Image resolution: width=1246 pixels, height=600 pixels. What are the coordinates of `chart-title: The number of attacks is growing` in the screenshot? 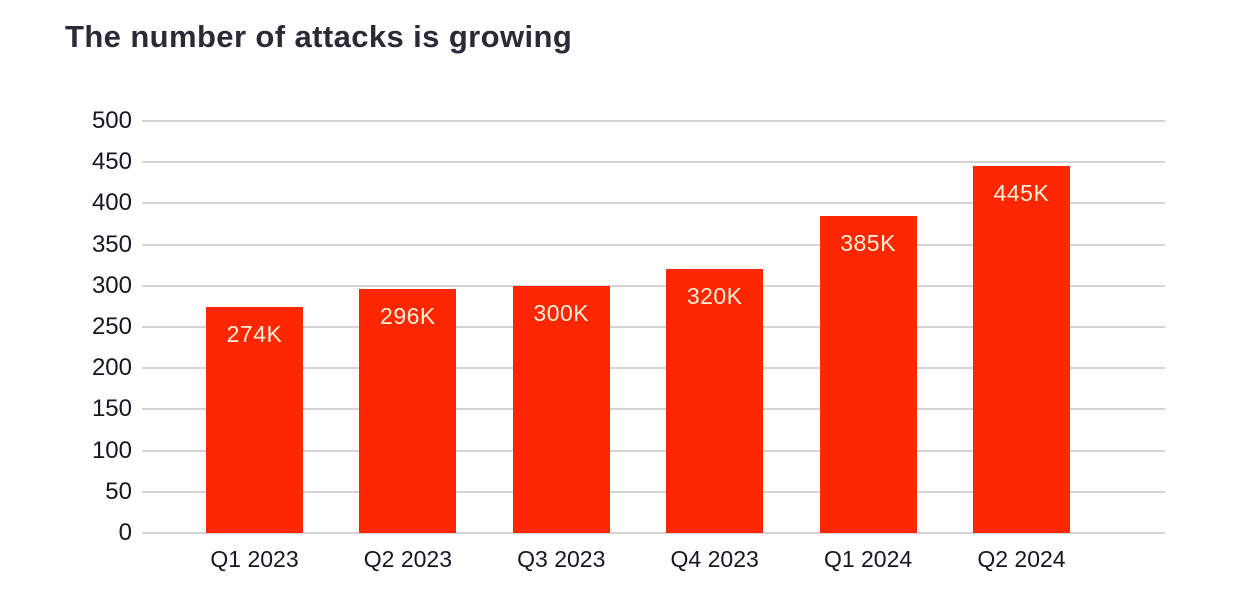 It's located at (319, 36).